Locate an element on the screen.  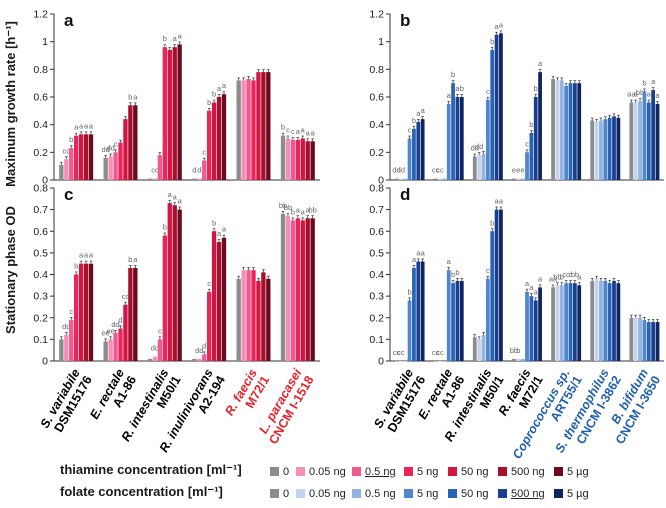
folate-legend-item: 50 ng is located at coordinates (468, 494).